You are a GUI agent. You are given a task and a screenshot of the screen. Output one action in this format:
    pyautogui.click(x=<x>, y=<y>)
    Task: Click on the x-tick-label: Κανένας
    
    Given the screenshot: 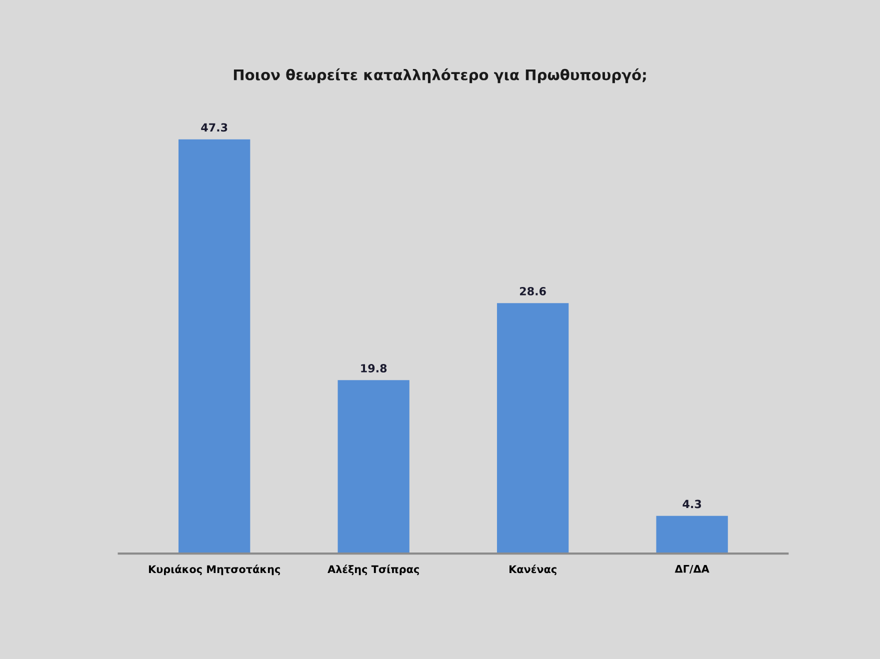 What is the action you would take?
    pyautogui.click(x=533, y=570)
    